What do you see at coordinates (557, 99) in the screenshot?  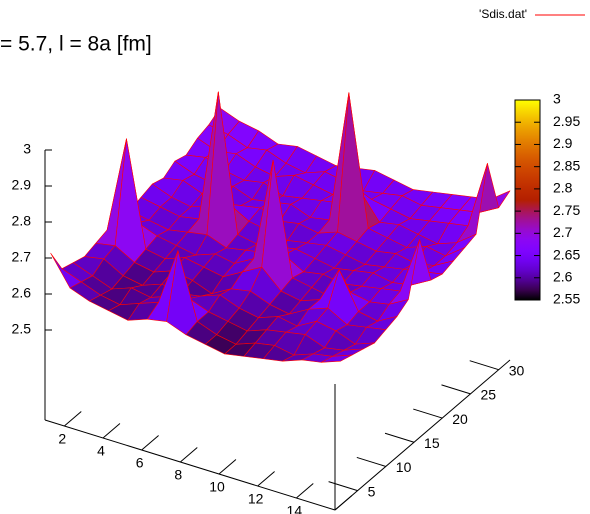 I see `colorbar-tick-label: 3` at bounding box center [557, 99].